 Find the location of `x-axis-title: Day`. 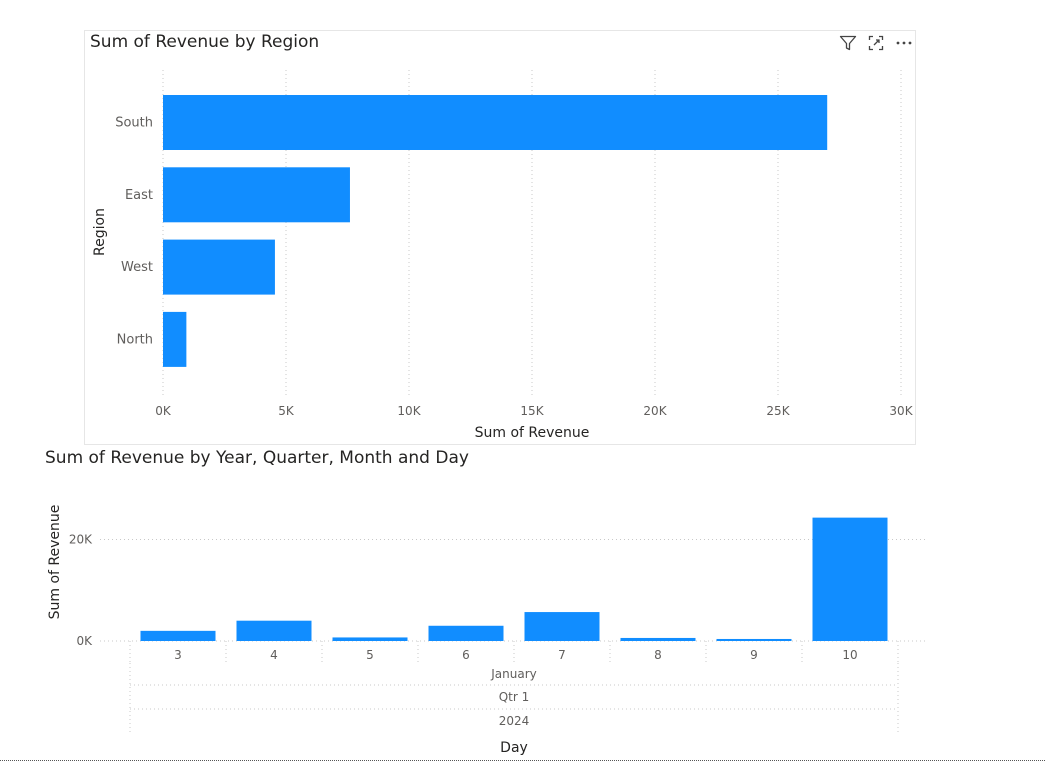

x-axis-title: Day is located at coordinates (514, 748).